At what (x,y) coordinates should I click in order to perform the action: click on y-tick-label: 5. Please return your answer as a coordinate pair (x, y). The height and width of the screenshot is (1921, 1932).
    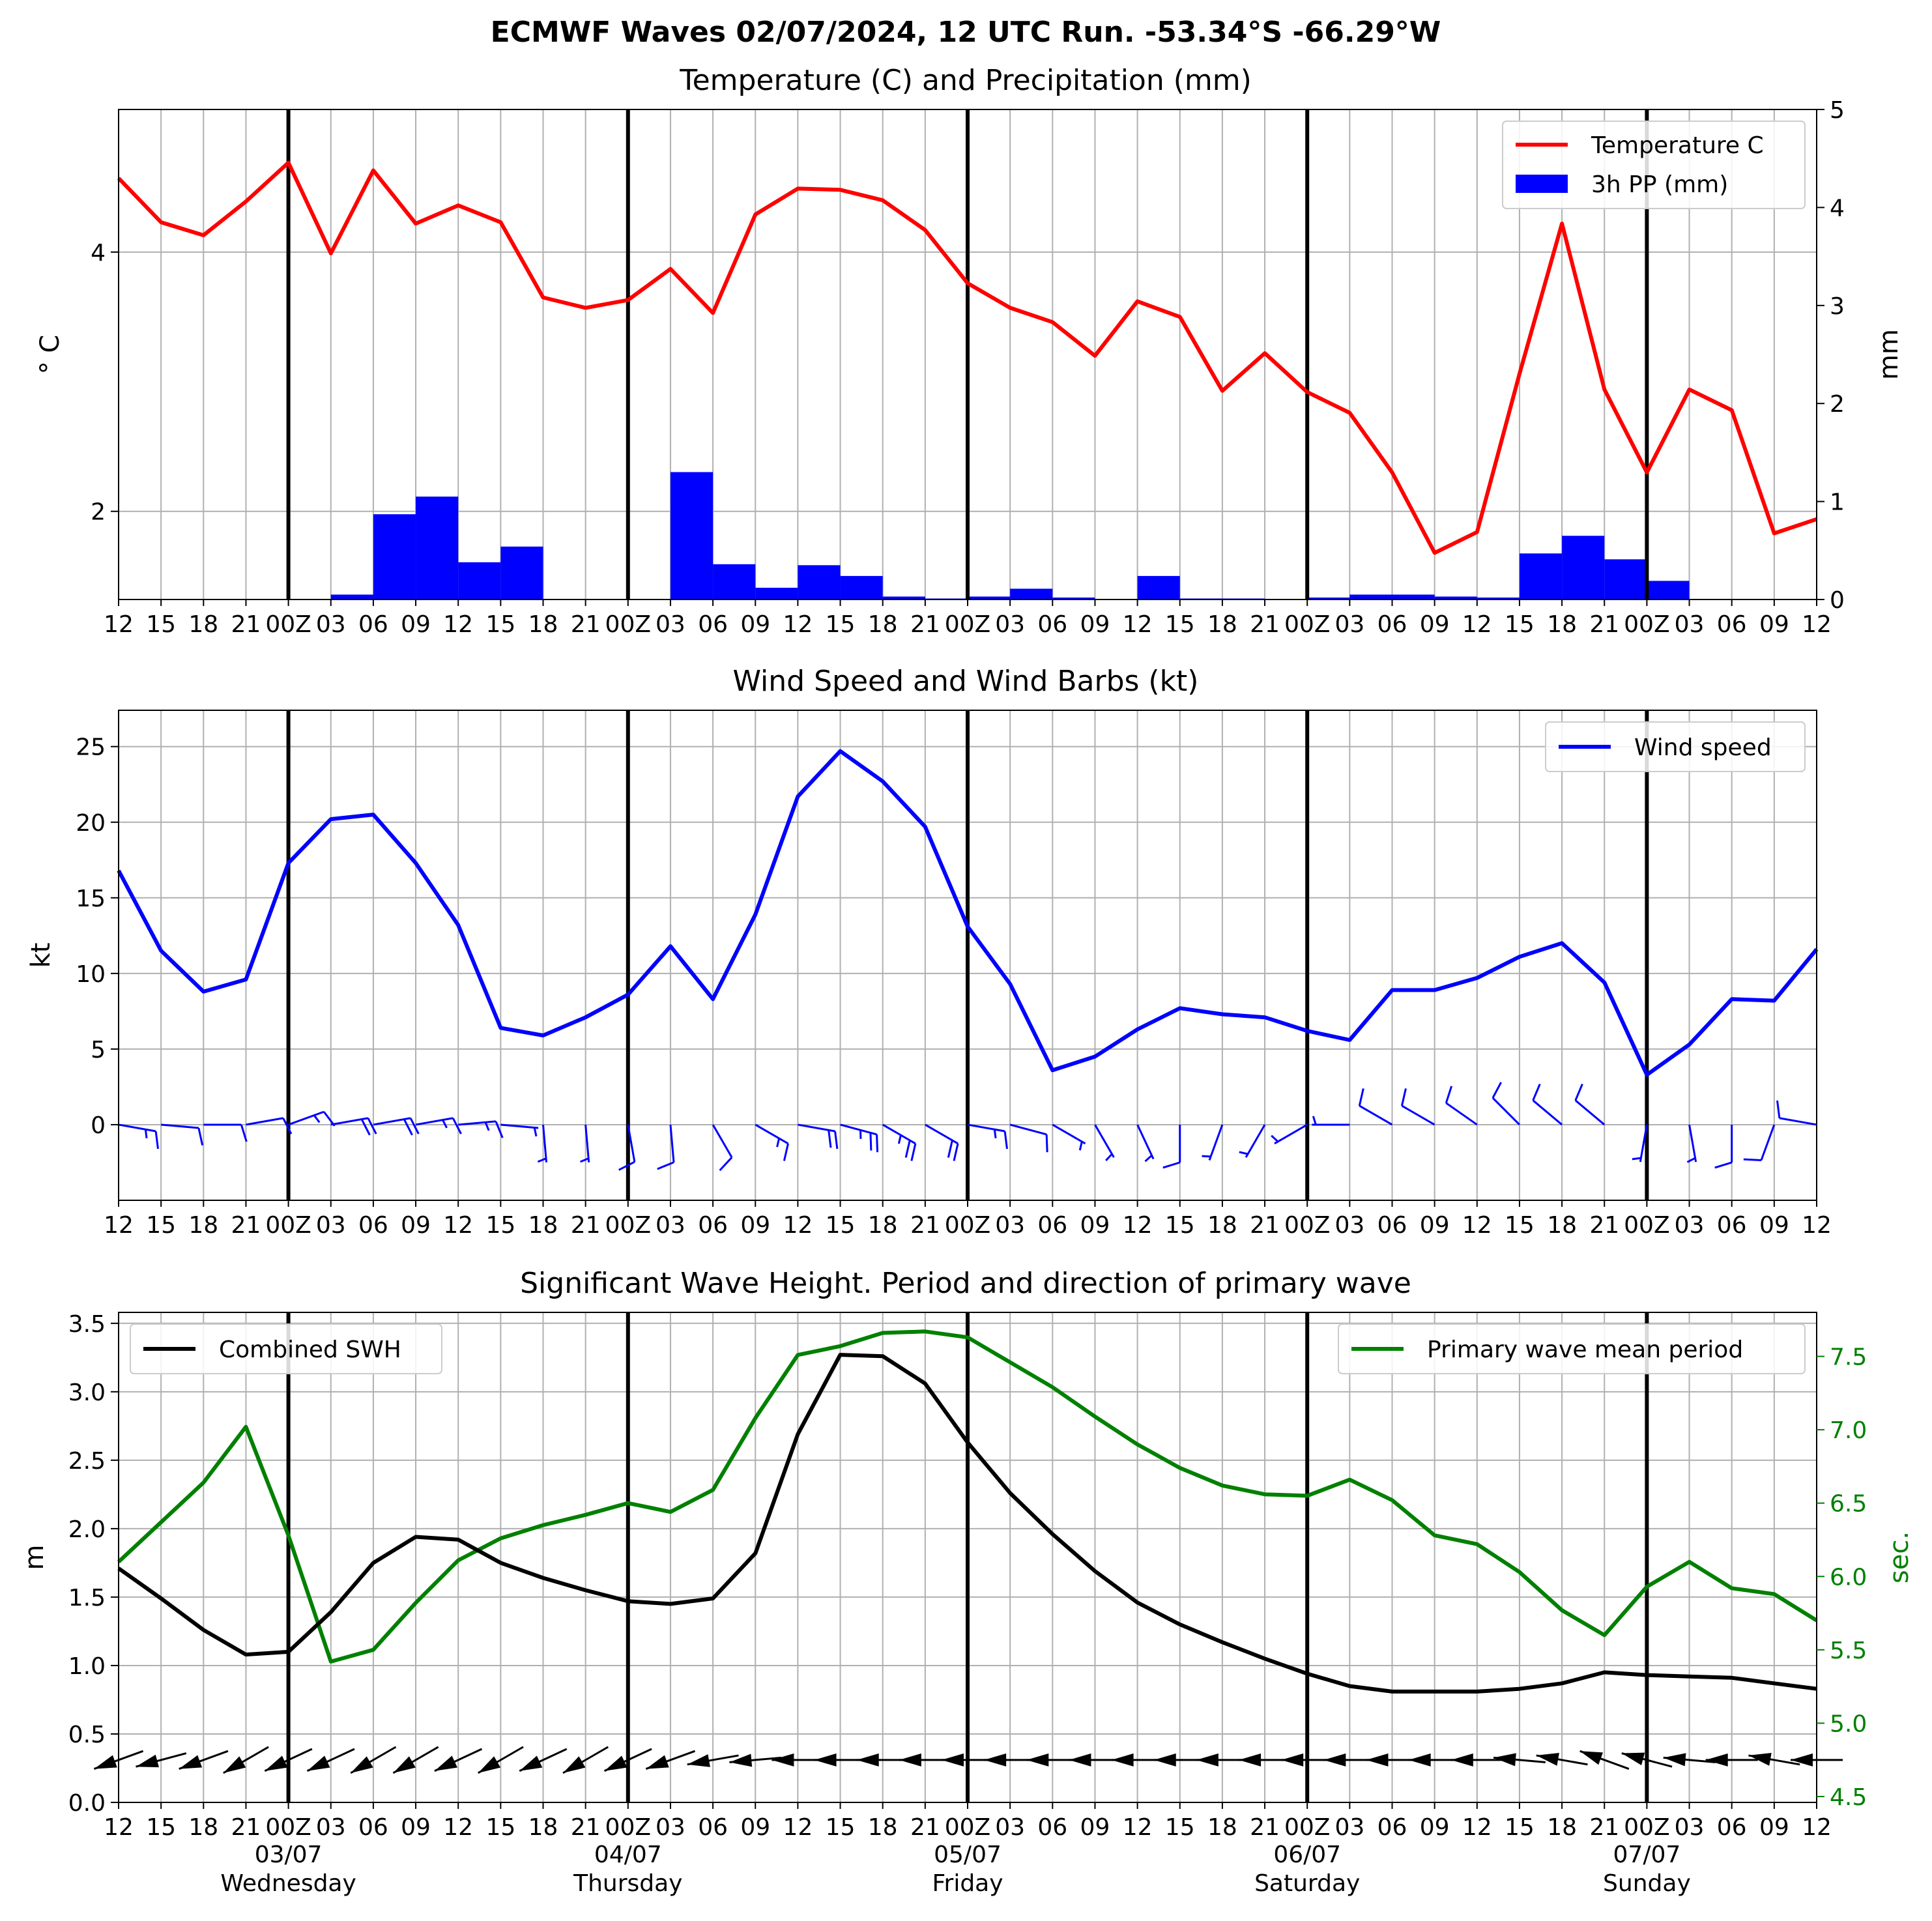
    Looking at the image, I should click on (1837, 110).